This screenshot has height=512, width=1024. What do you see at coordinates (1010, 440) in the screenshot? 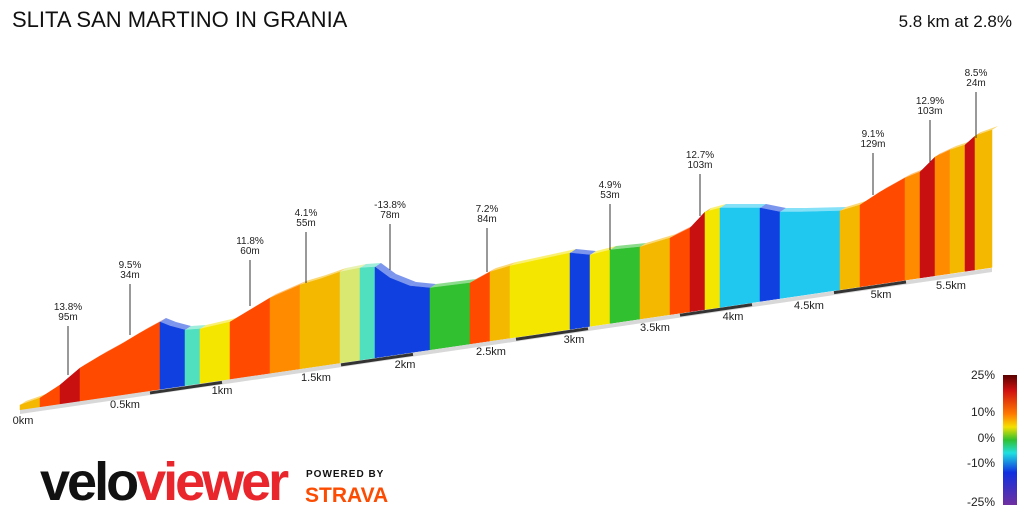
I see `legend-bar` at bounding box center [1010, 440].